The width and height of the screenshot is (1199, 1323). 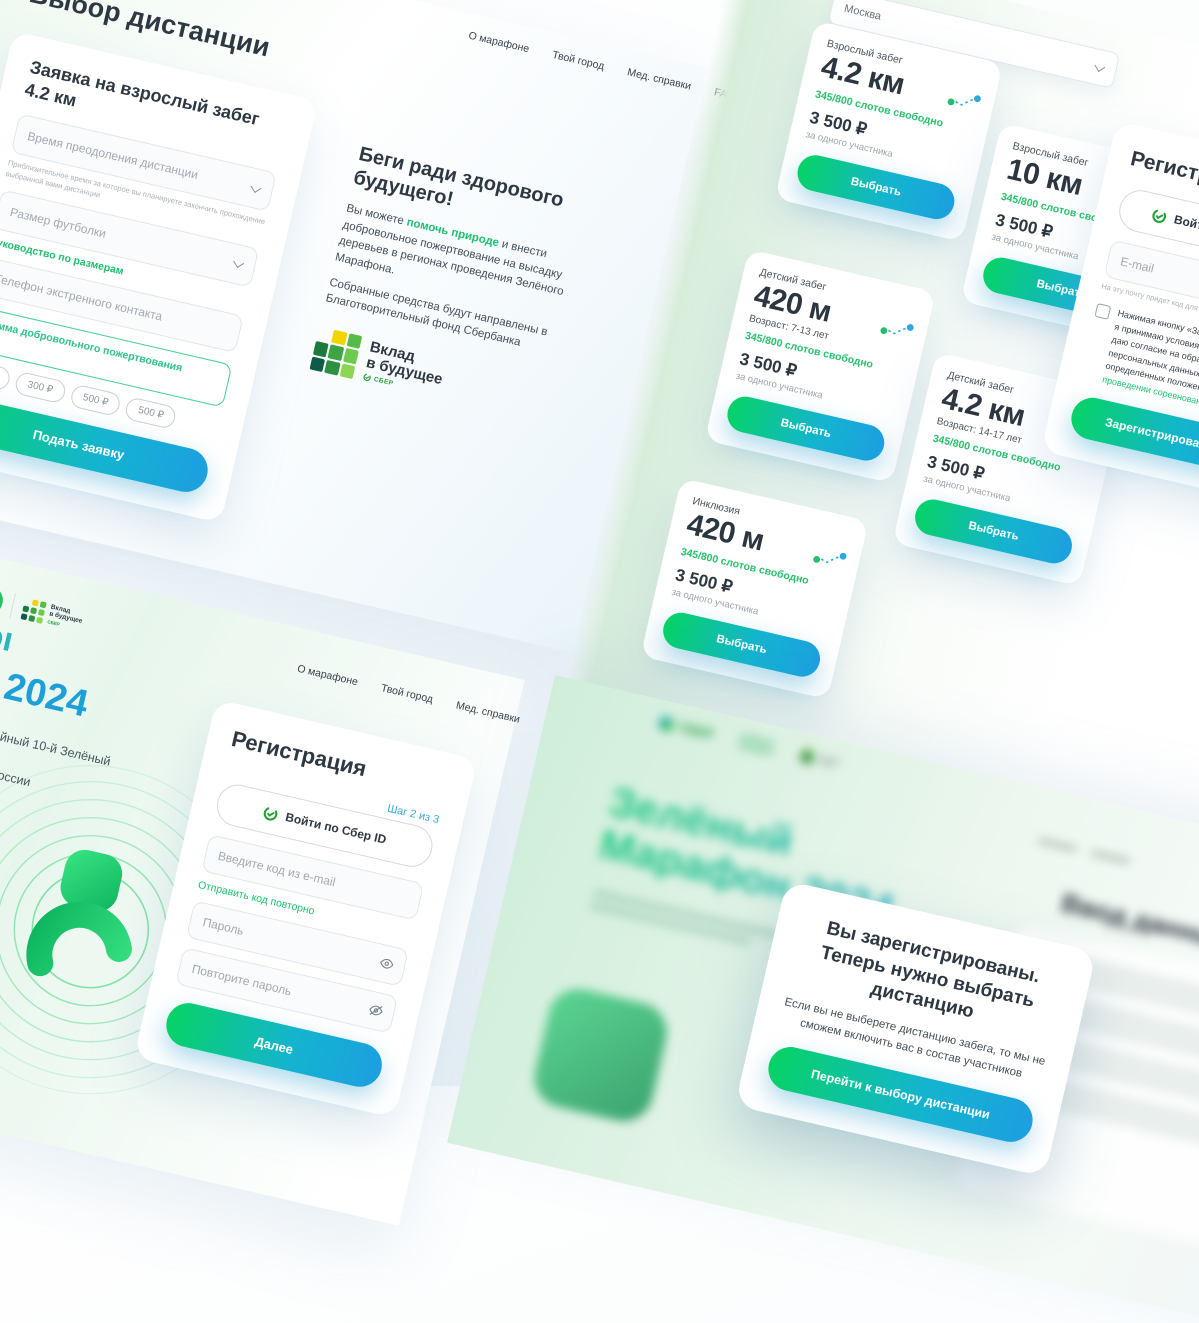 What do you see at coordinates (46, 695) in the screenshot?
I see `hero-year: 2024` at bounding box center [46, 695].